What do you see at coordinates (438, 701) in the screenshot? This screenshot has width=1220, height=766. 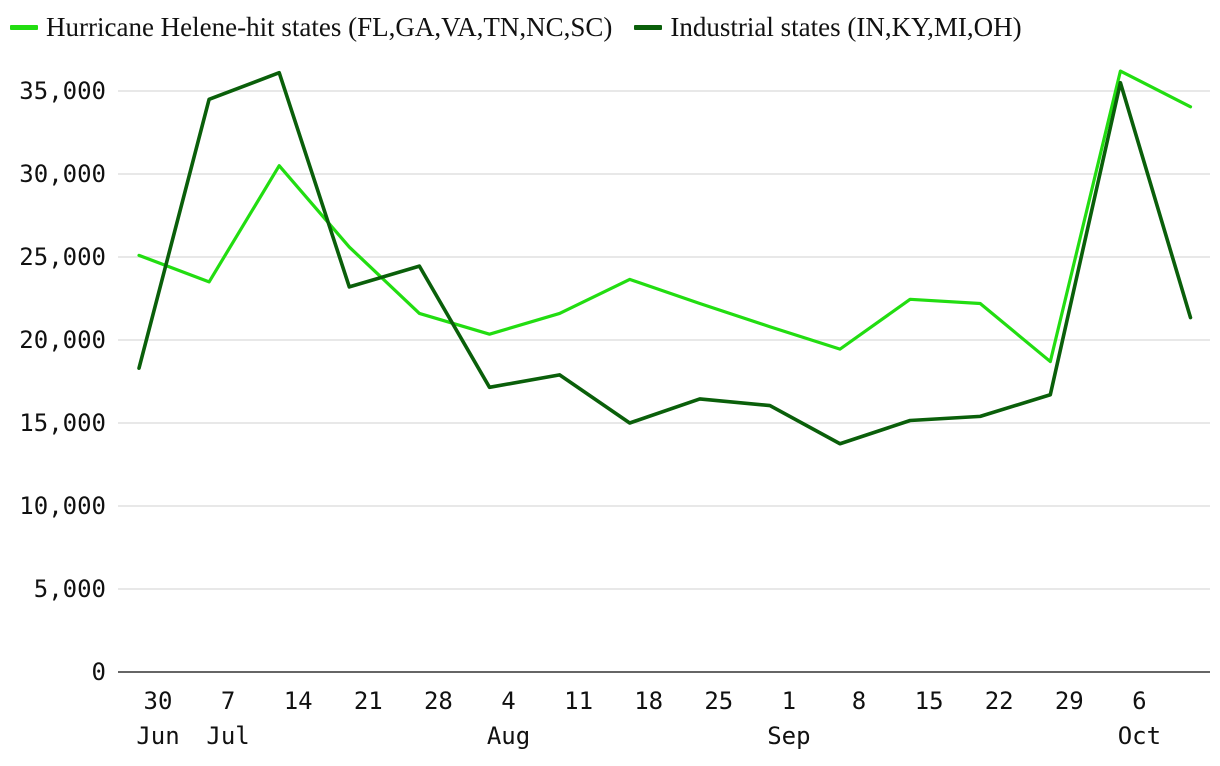 I see `x-tick-label: 28` at bounding box center [438, 701].